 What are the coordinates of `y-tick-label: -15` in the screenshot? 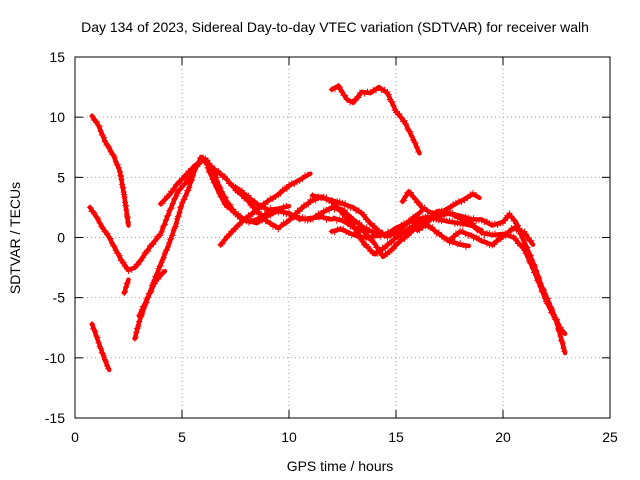 It's located at (55, 418).